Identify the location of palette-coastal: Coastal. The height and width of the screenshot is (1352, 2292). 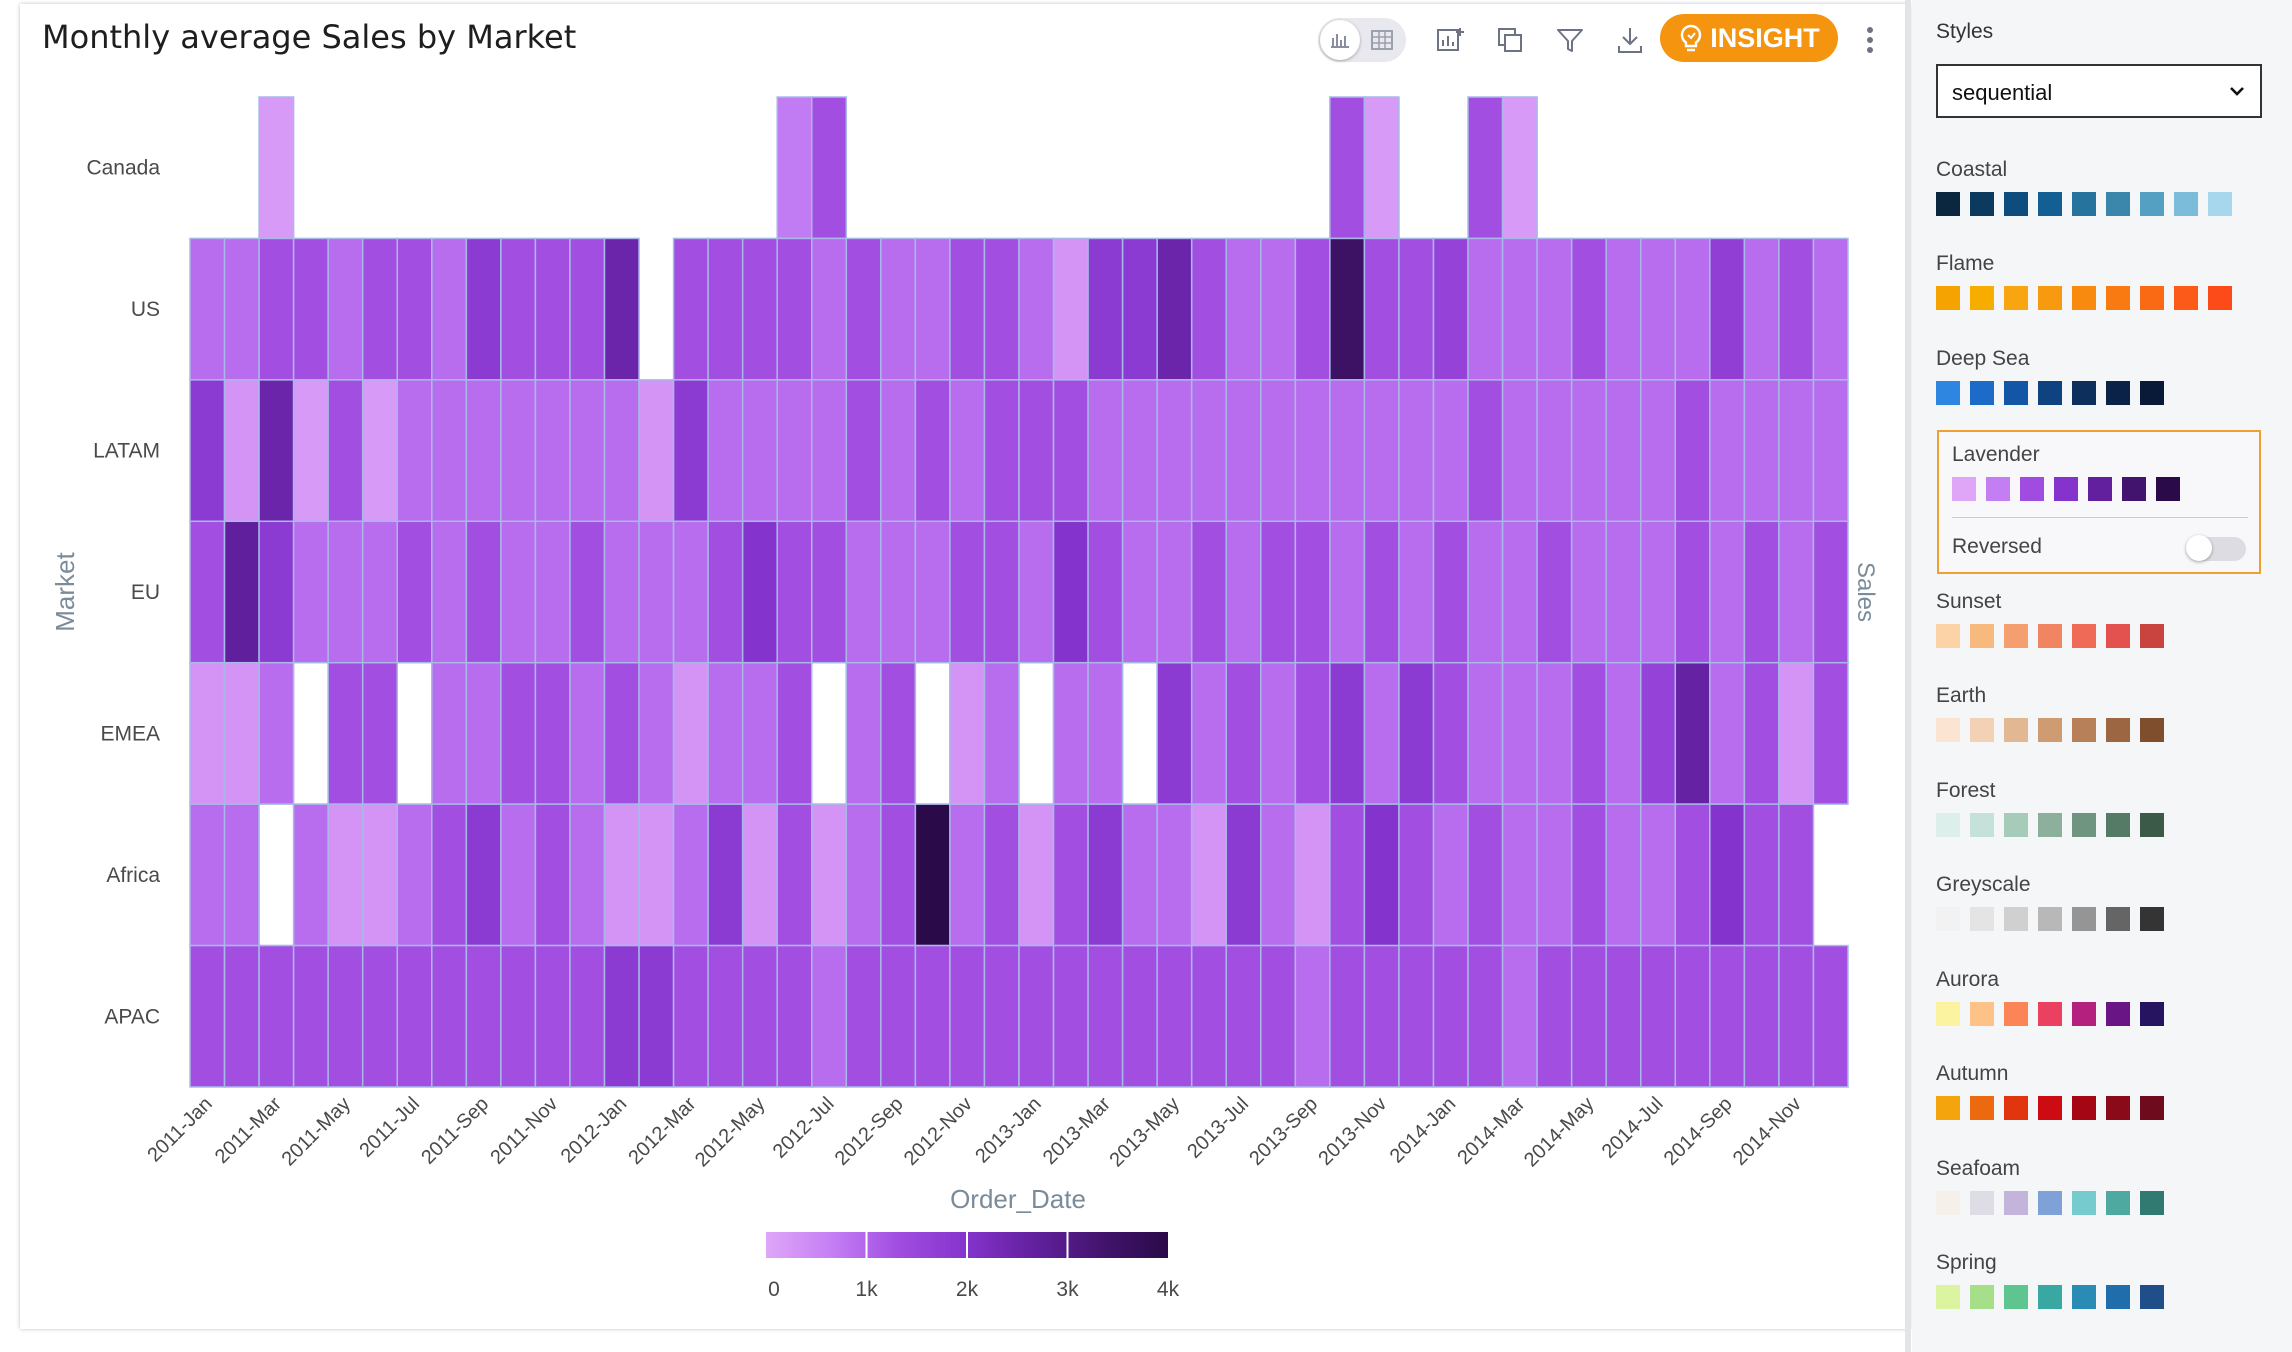
(2106, 187).